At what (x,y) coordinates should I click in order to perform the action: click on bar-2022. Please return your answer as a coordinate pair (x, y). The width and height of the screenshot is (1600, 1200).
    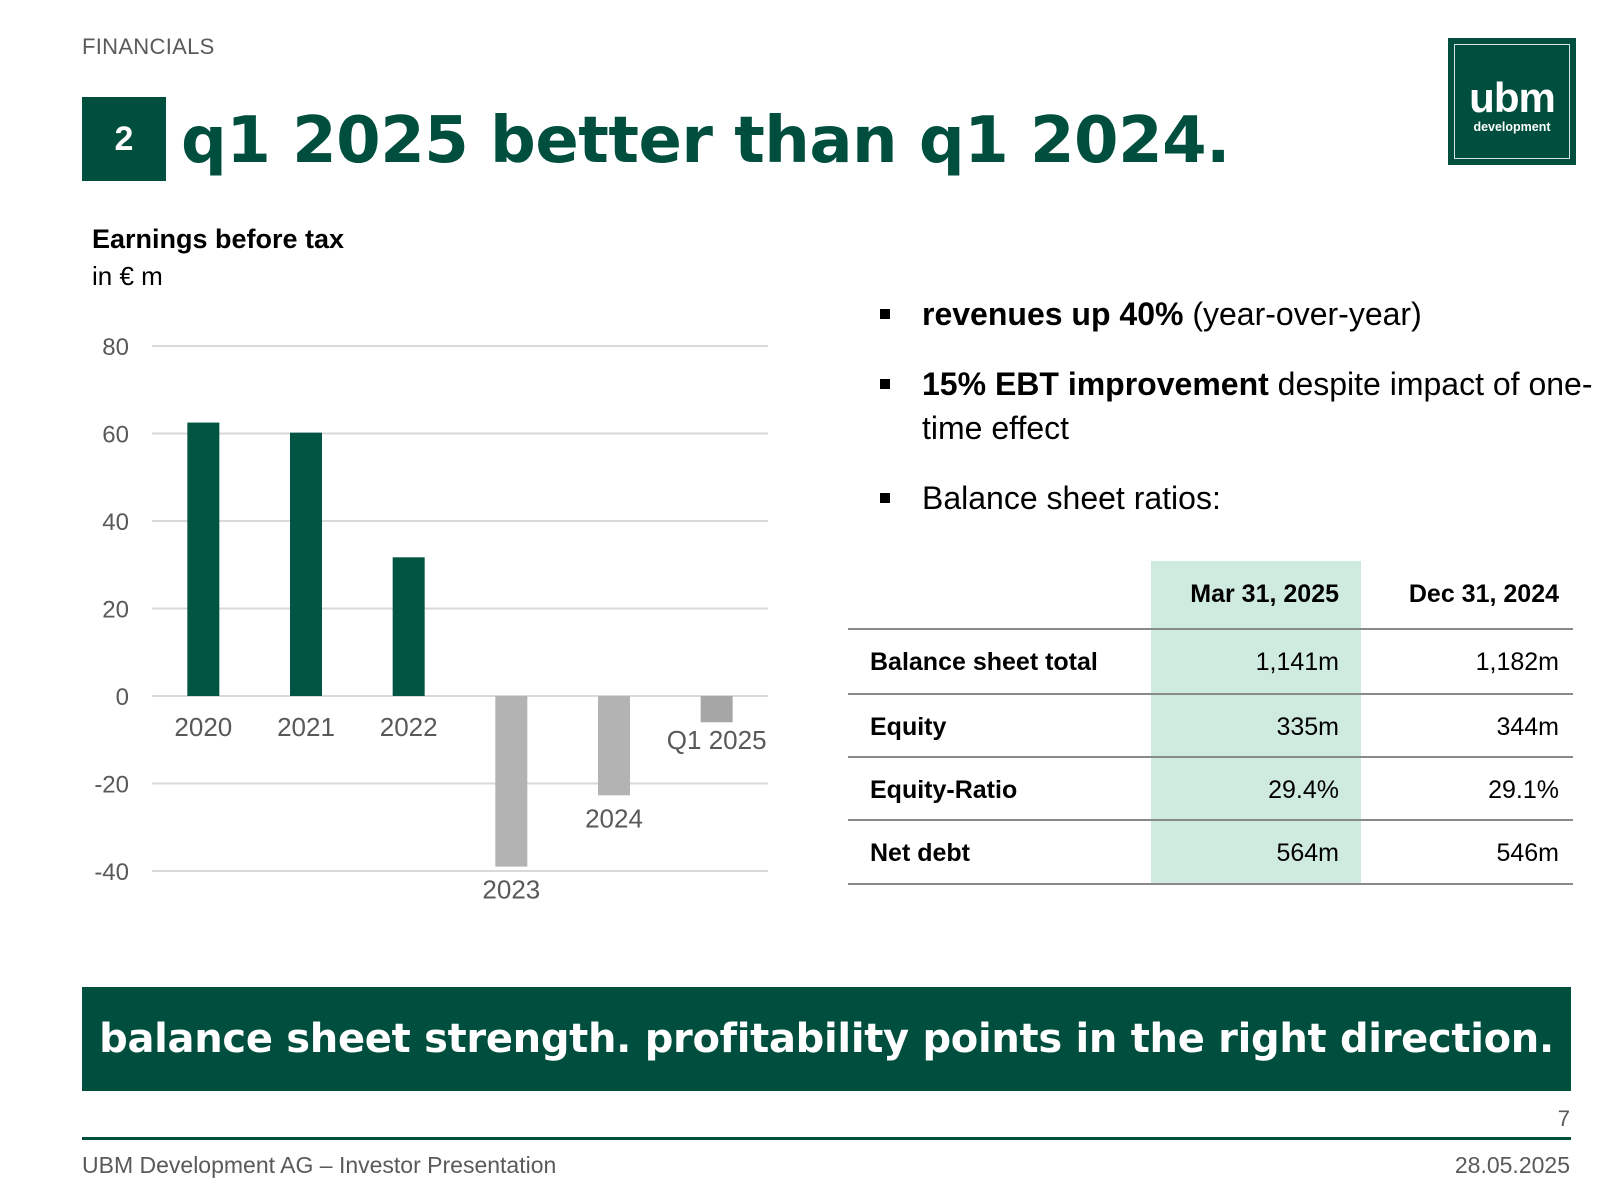
    Looking at the image, I should click on (408, 626).